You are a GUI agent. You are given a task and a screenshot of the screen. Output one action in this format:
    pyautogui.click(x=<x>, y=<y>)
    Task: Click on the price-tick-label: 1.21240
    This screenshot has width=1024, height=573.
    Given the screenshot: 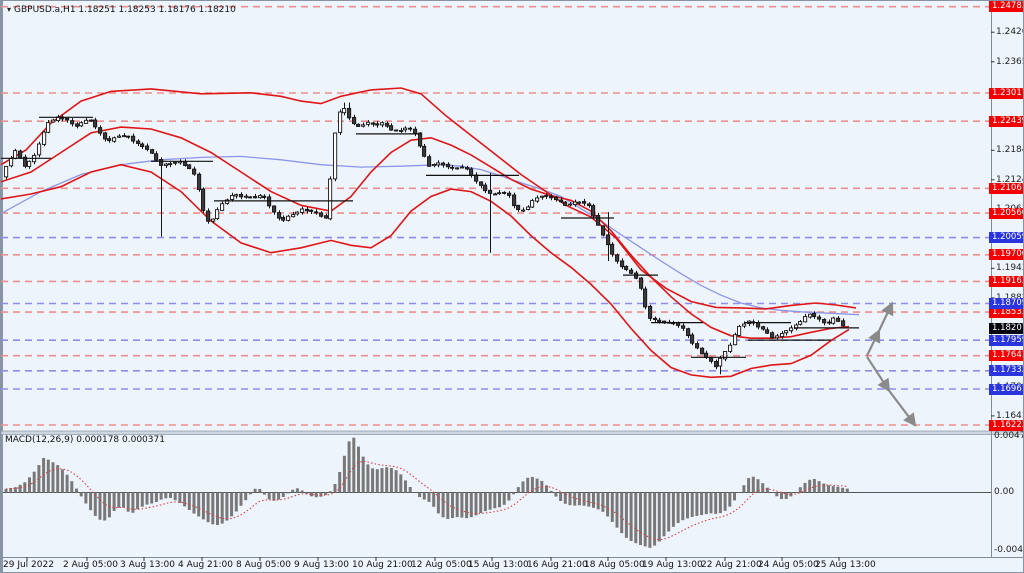 What is the action you would take?
    pyautogui.click(x=1009, y=179)
    